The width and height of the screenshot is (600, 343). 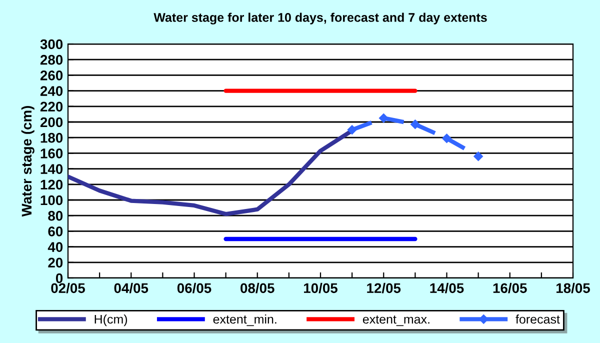 I want to click on y-tick-label: 40, so click(x=55, y=247).